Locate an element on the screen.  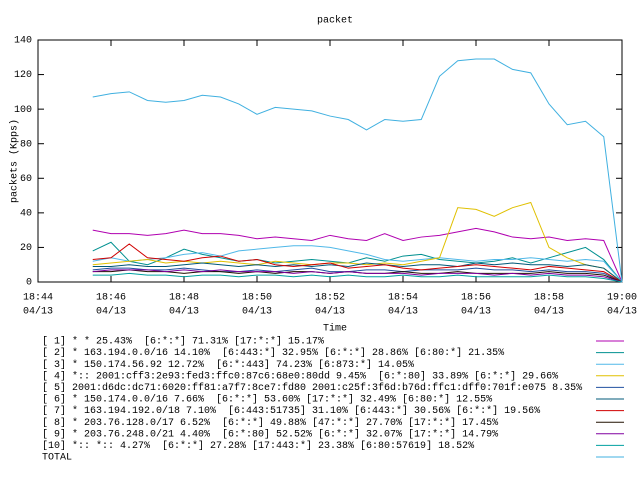
x-tick-label: 18:54 is located at coordinates (403, 298).